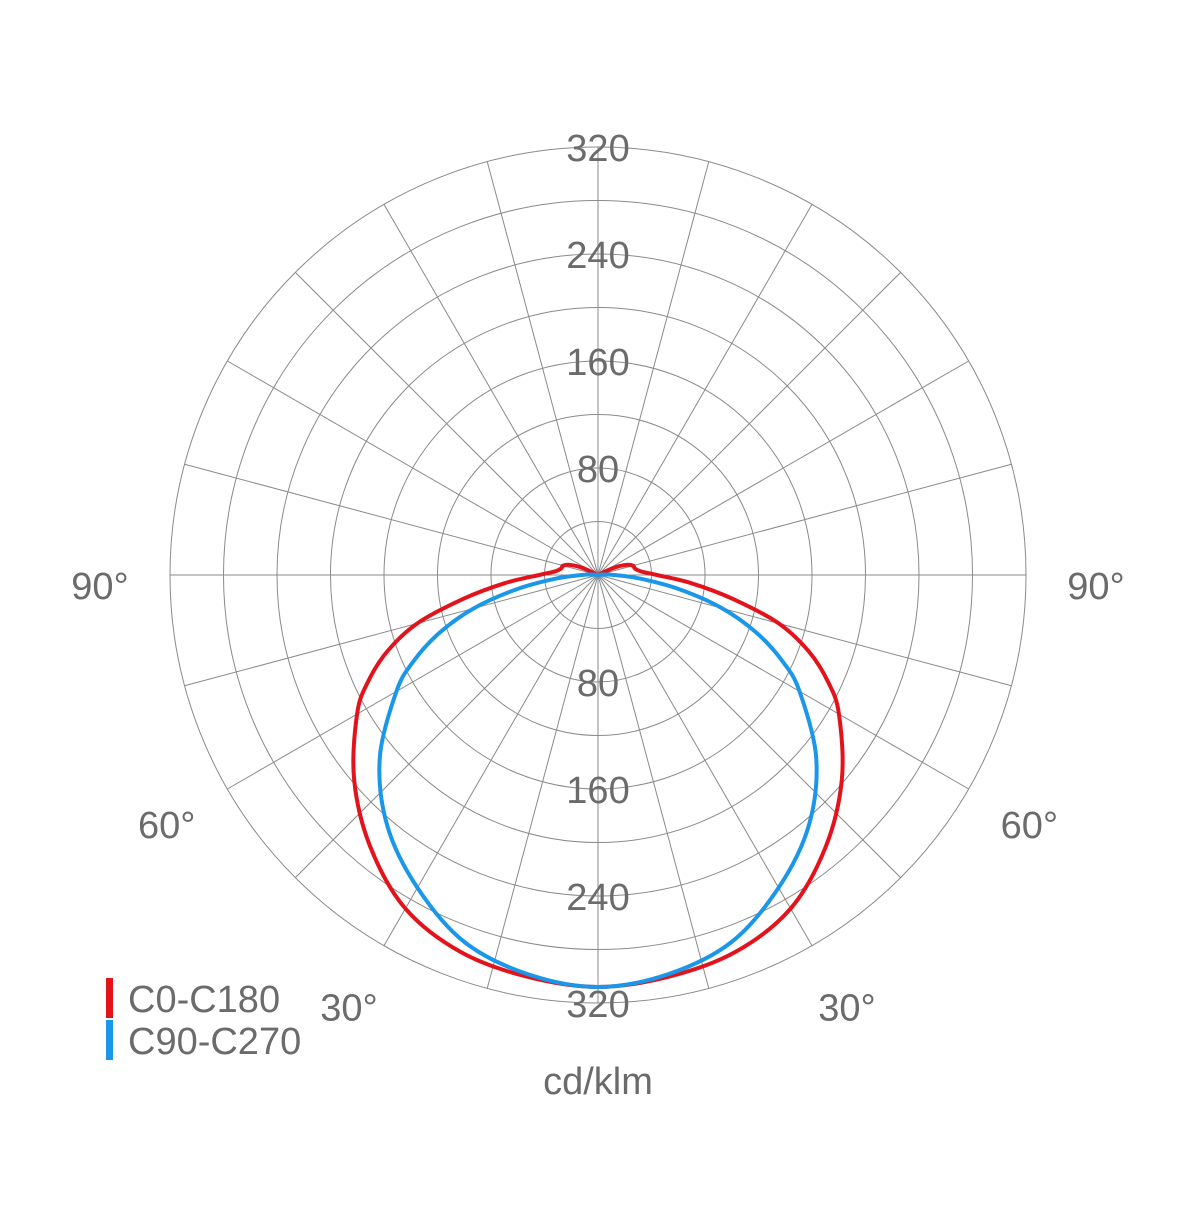 Image resolution: width=1200 pixels, height=1205 pixels. Describe the element at coordinates (348, 1008) in the screenshot. I see `angle-label-left-30: 30°` at that location.